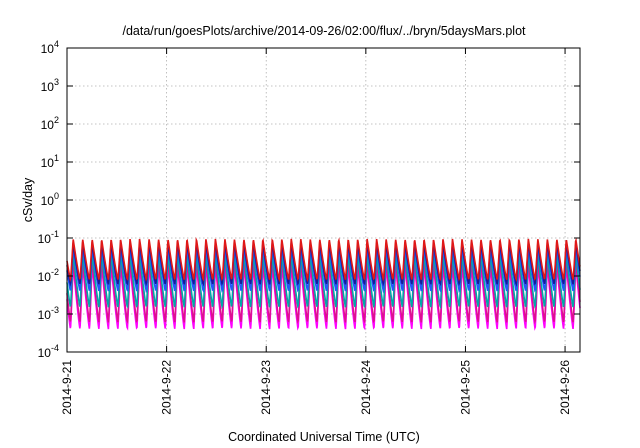 This screenshot has height=448, width=640. Describe the element at coordinates (266, 387) in the screenshot. I see `x-tick-label: 2014-9-23` at that location.